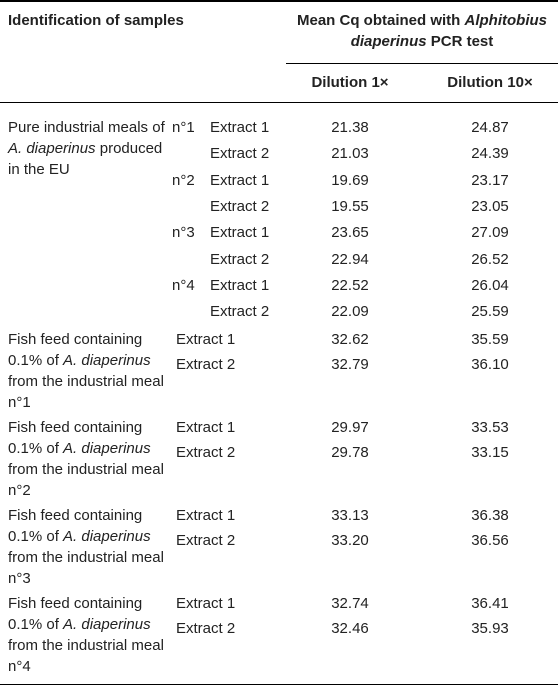 This screenshot has height=690, width=560. What do you see at coordinates (350, 153) in the screenshot?
I see `cq-dilution-1x: 21.03` at bounding box center [350, 153].